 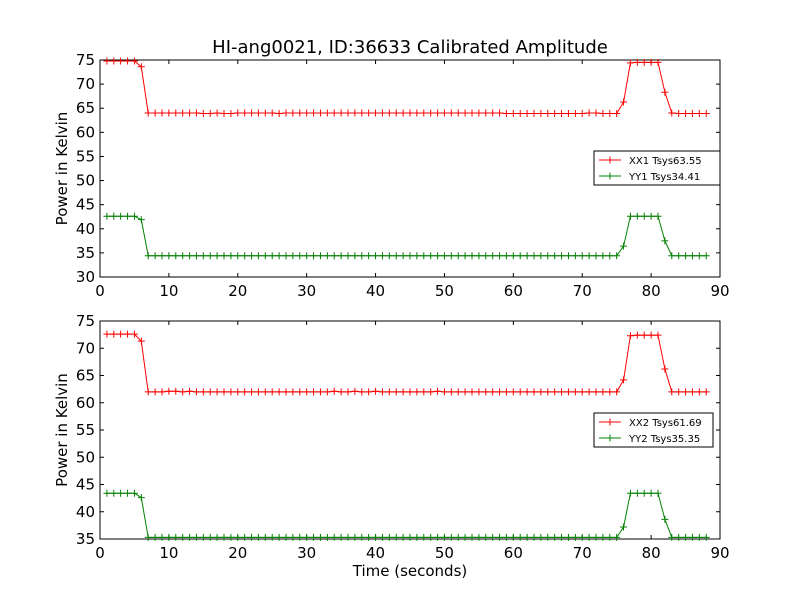 I want to click on series-yy2, so click(x=406, y=515).